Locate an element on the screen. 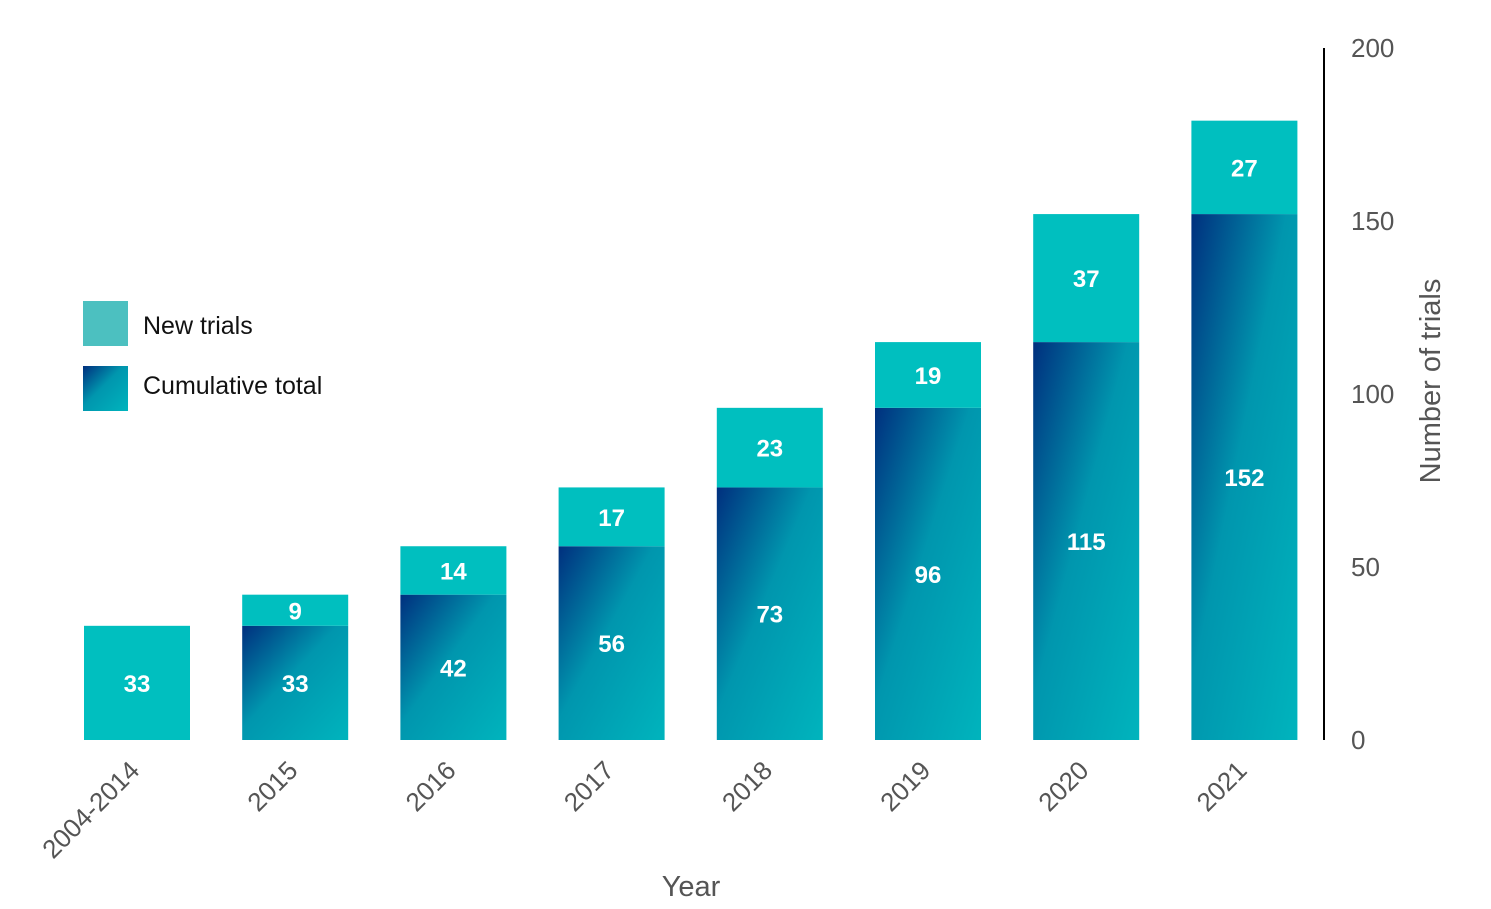 This screenshot has height=909, width=1491. bar-cumulative-2018 is located at coordinates (769, 613).